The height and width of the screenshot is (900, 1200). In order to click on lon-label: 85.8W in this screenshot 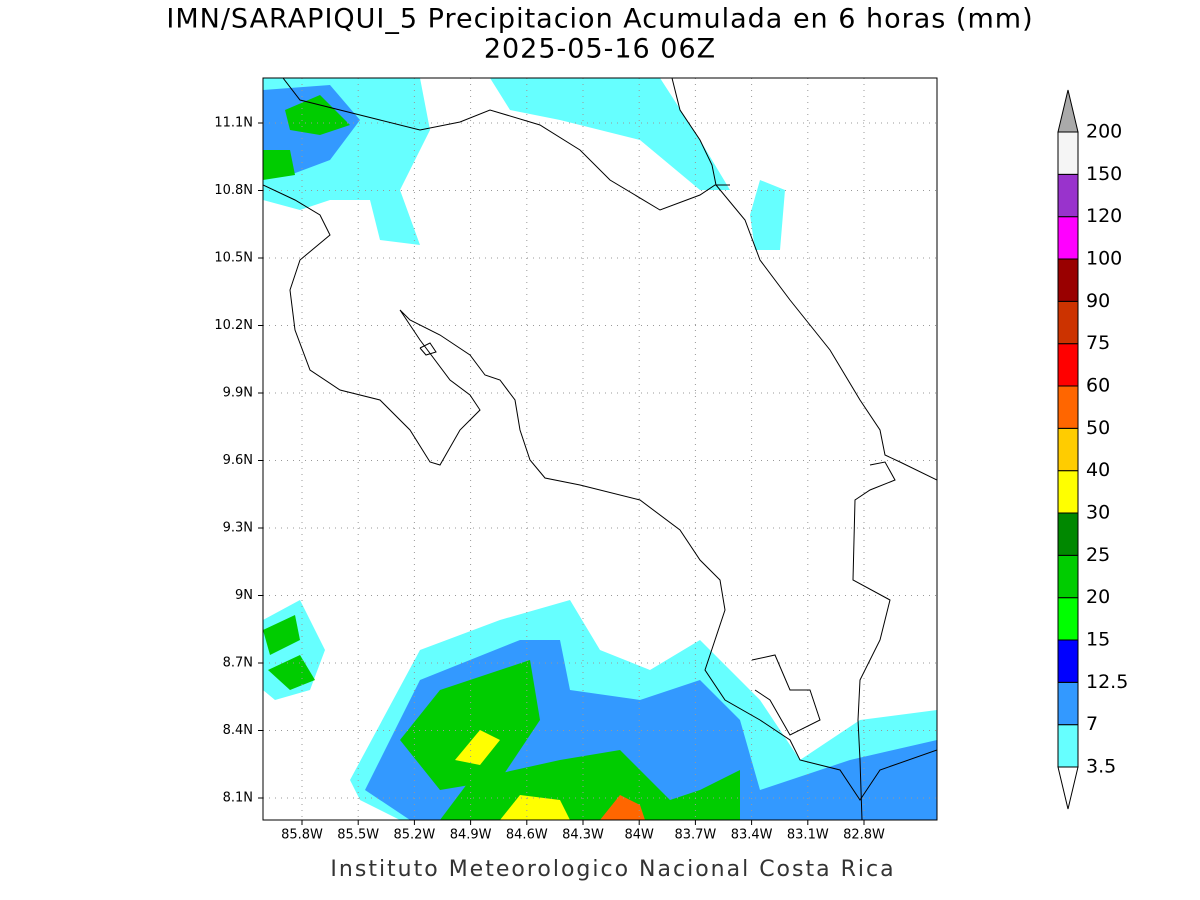, I will do `click(302, 835)`.